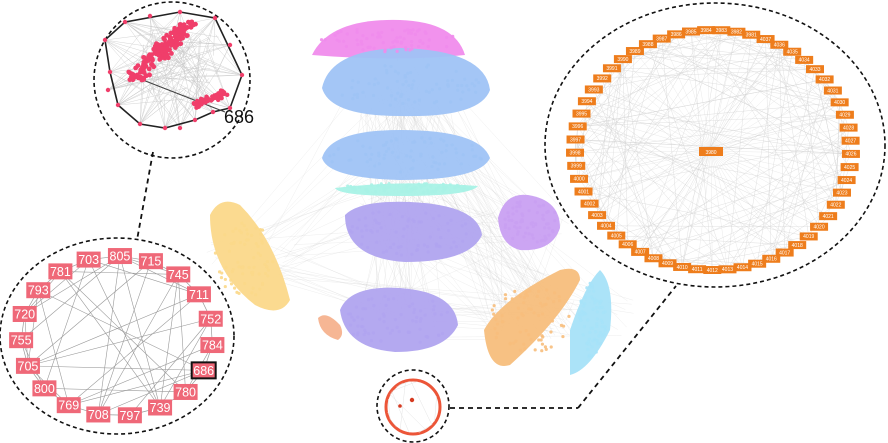 The height and width of the screenshot is (443, 888). Describe the element at coordinates (742, 268) in the screenshot. I see `svg-text: 4014` at that location.